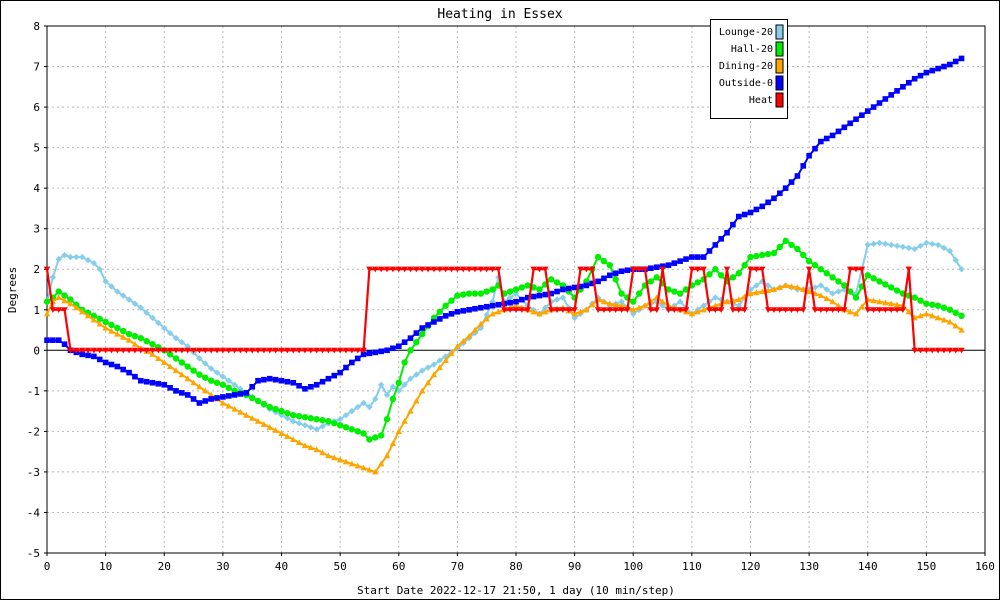 This screenshot has height=600, width=1000. What do you see at coordinates (36, 188) in the screenshot?
I see `y-tick-label: 4` at bounding box center [36, 188].